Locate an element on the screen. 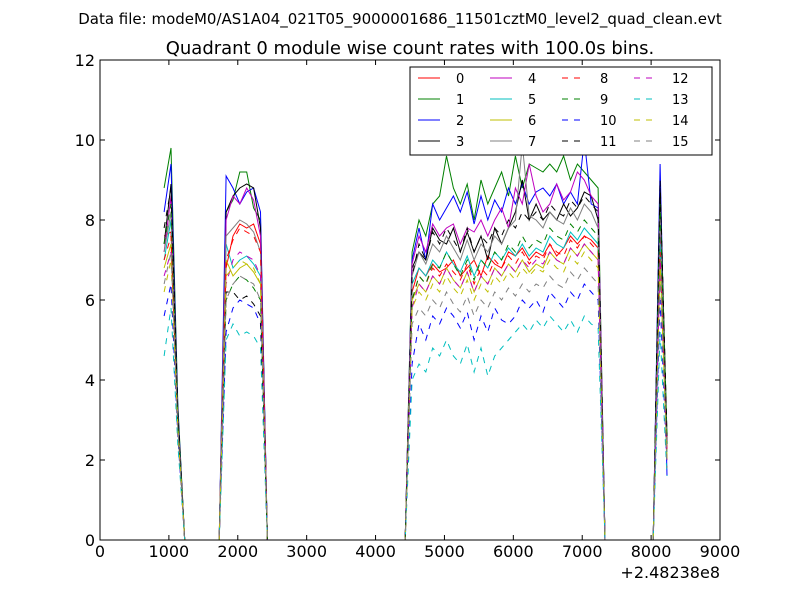 The height and width of the screenshot is (600, 800). x-tick-label: 9000 is located at coordinates (720, 551).